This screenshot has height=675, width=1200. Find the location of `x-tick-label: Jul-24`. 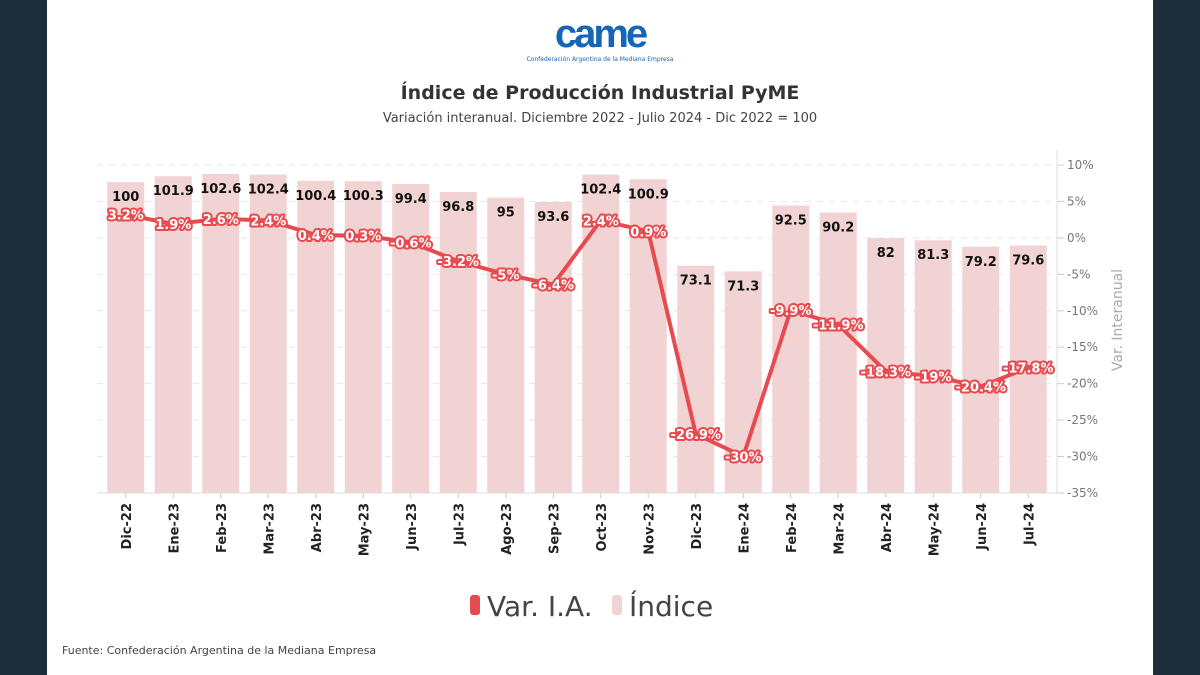

x-tick-label: Jul-24 is located at coordinates (1029, 524).